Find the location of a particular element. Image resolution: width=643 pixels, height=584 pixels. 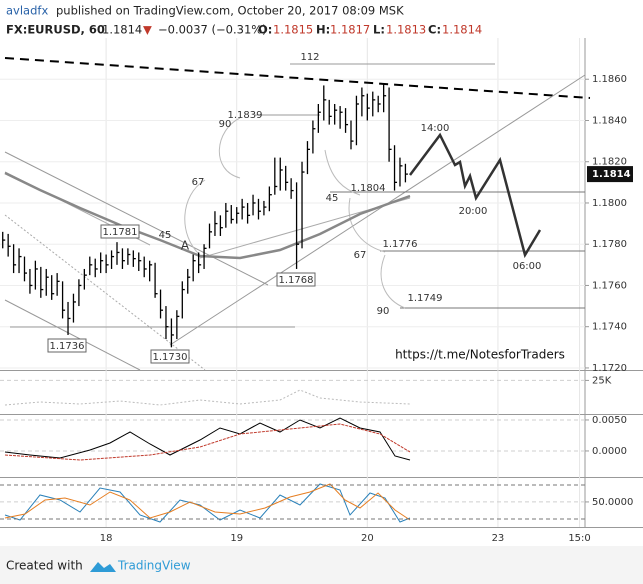

annotation: 1.1839 is located at coordinates (245, 115).